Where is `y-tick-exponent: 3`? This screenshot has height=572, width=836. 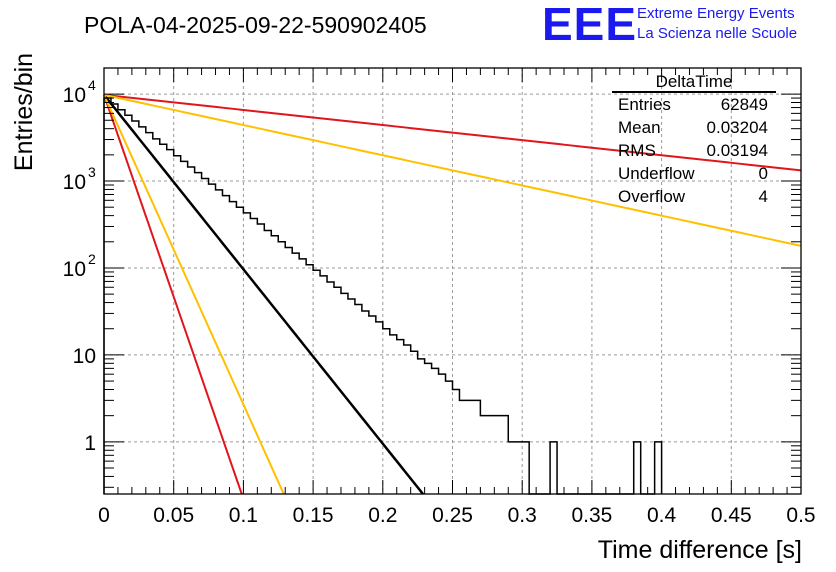
y-tick-exponent: 3 is located at coordinates (92, 172).